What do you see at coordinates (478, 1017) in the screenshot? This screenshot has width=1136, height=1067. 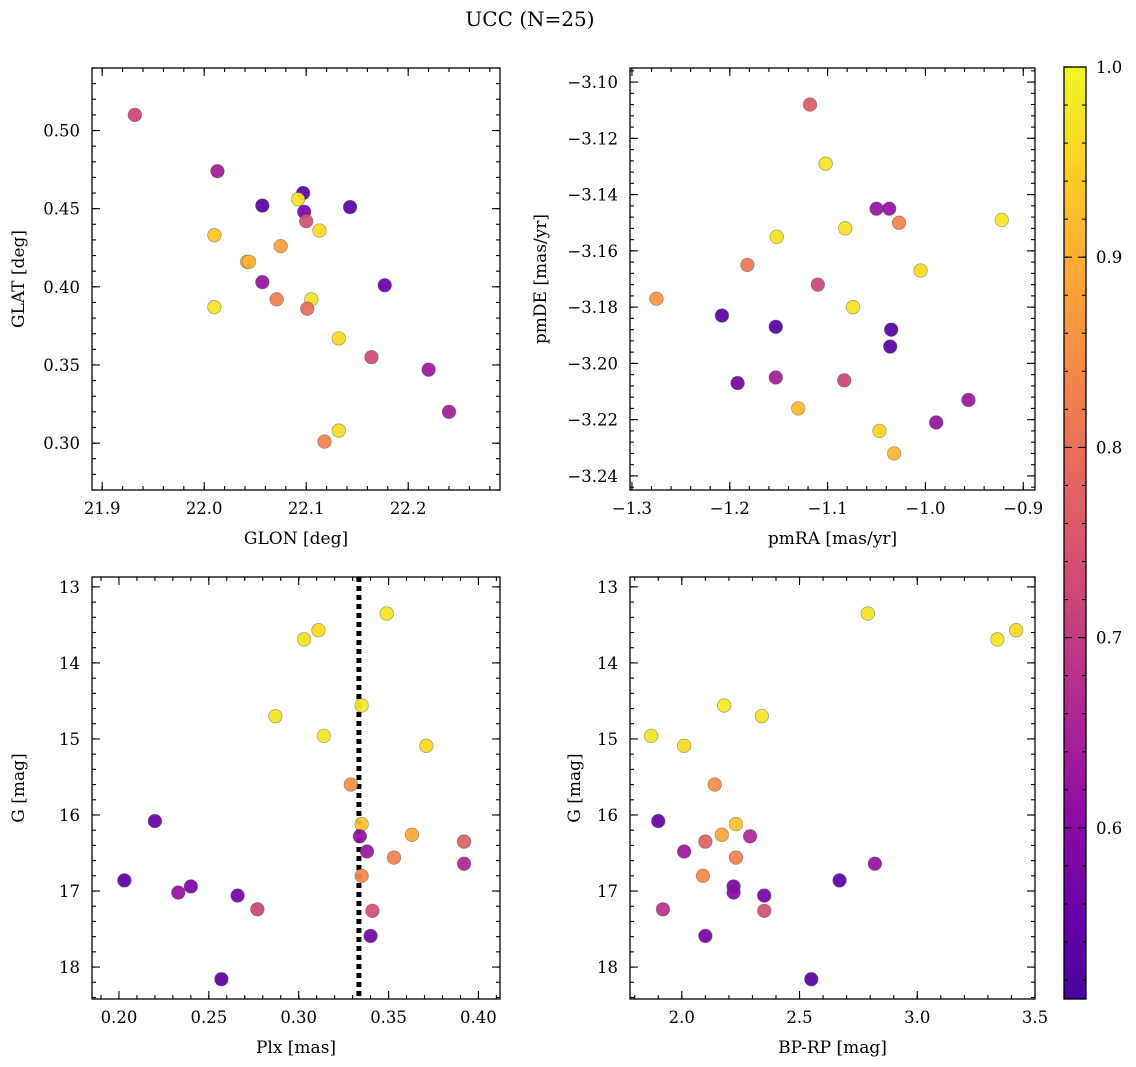 I see `x-tick-label: 0.40` at bounding box center [478, 1017].